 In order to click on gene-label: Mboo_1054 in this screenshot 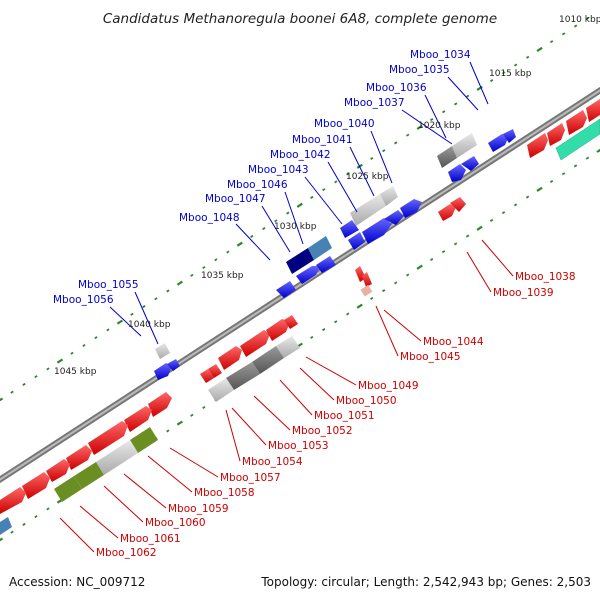, I will do `click(272, 462)`.